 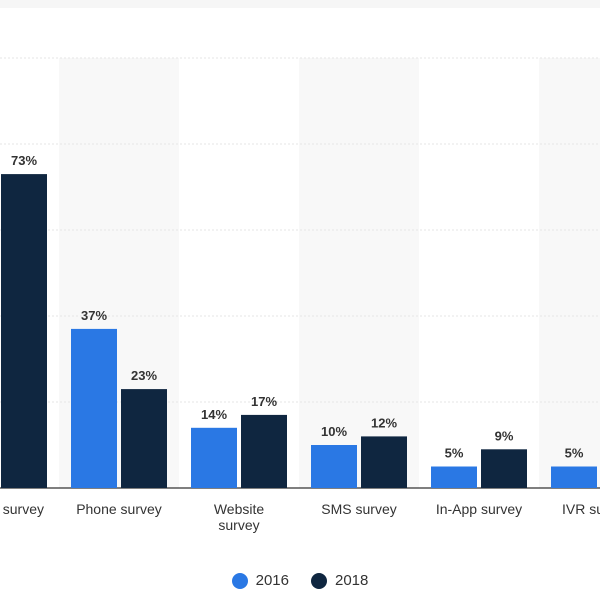 What do you see at coordinates (358, 509) in the screenshot?
I see `category-label: SMS survey` at bounding box center [358, 509].